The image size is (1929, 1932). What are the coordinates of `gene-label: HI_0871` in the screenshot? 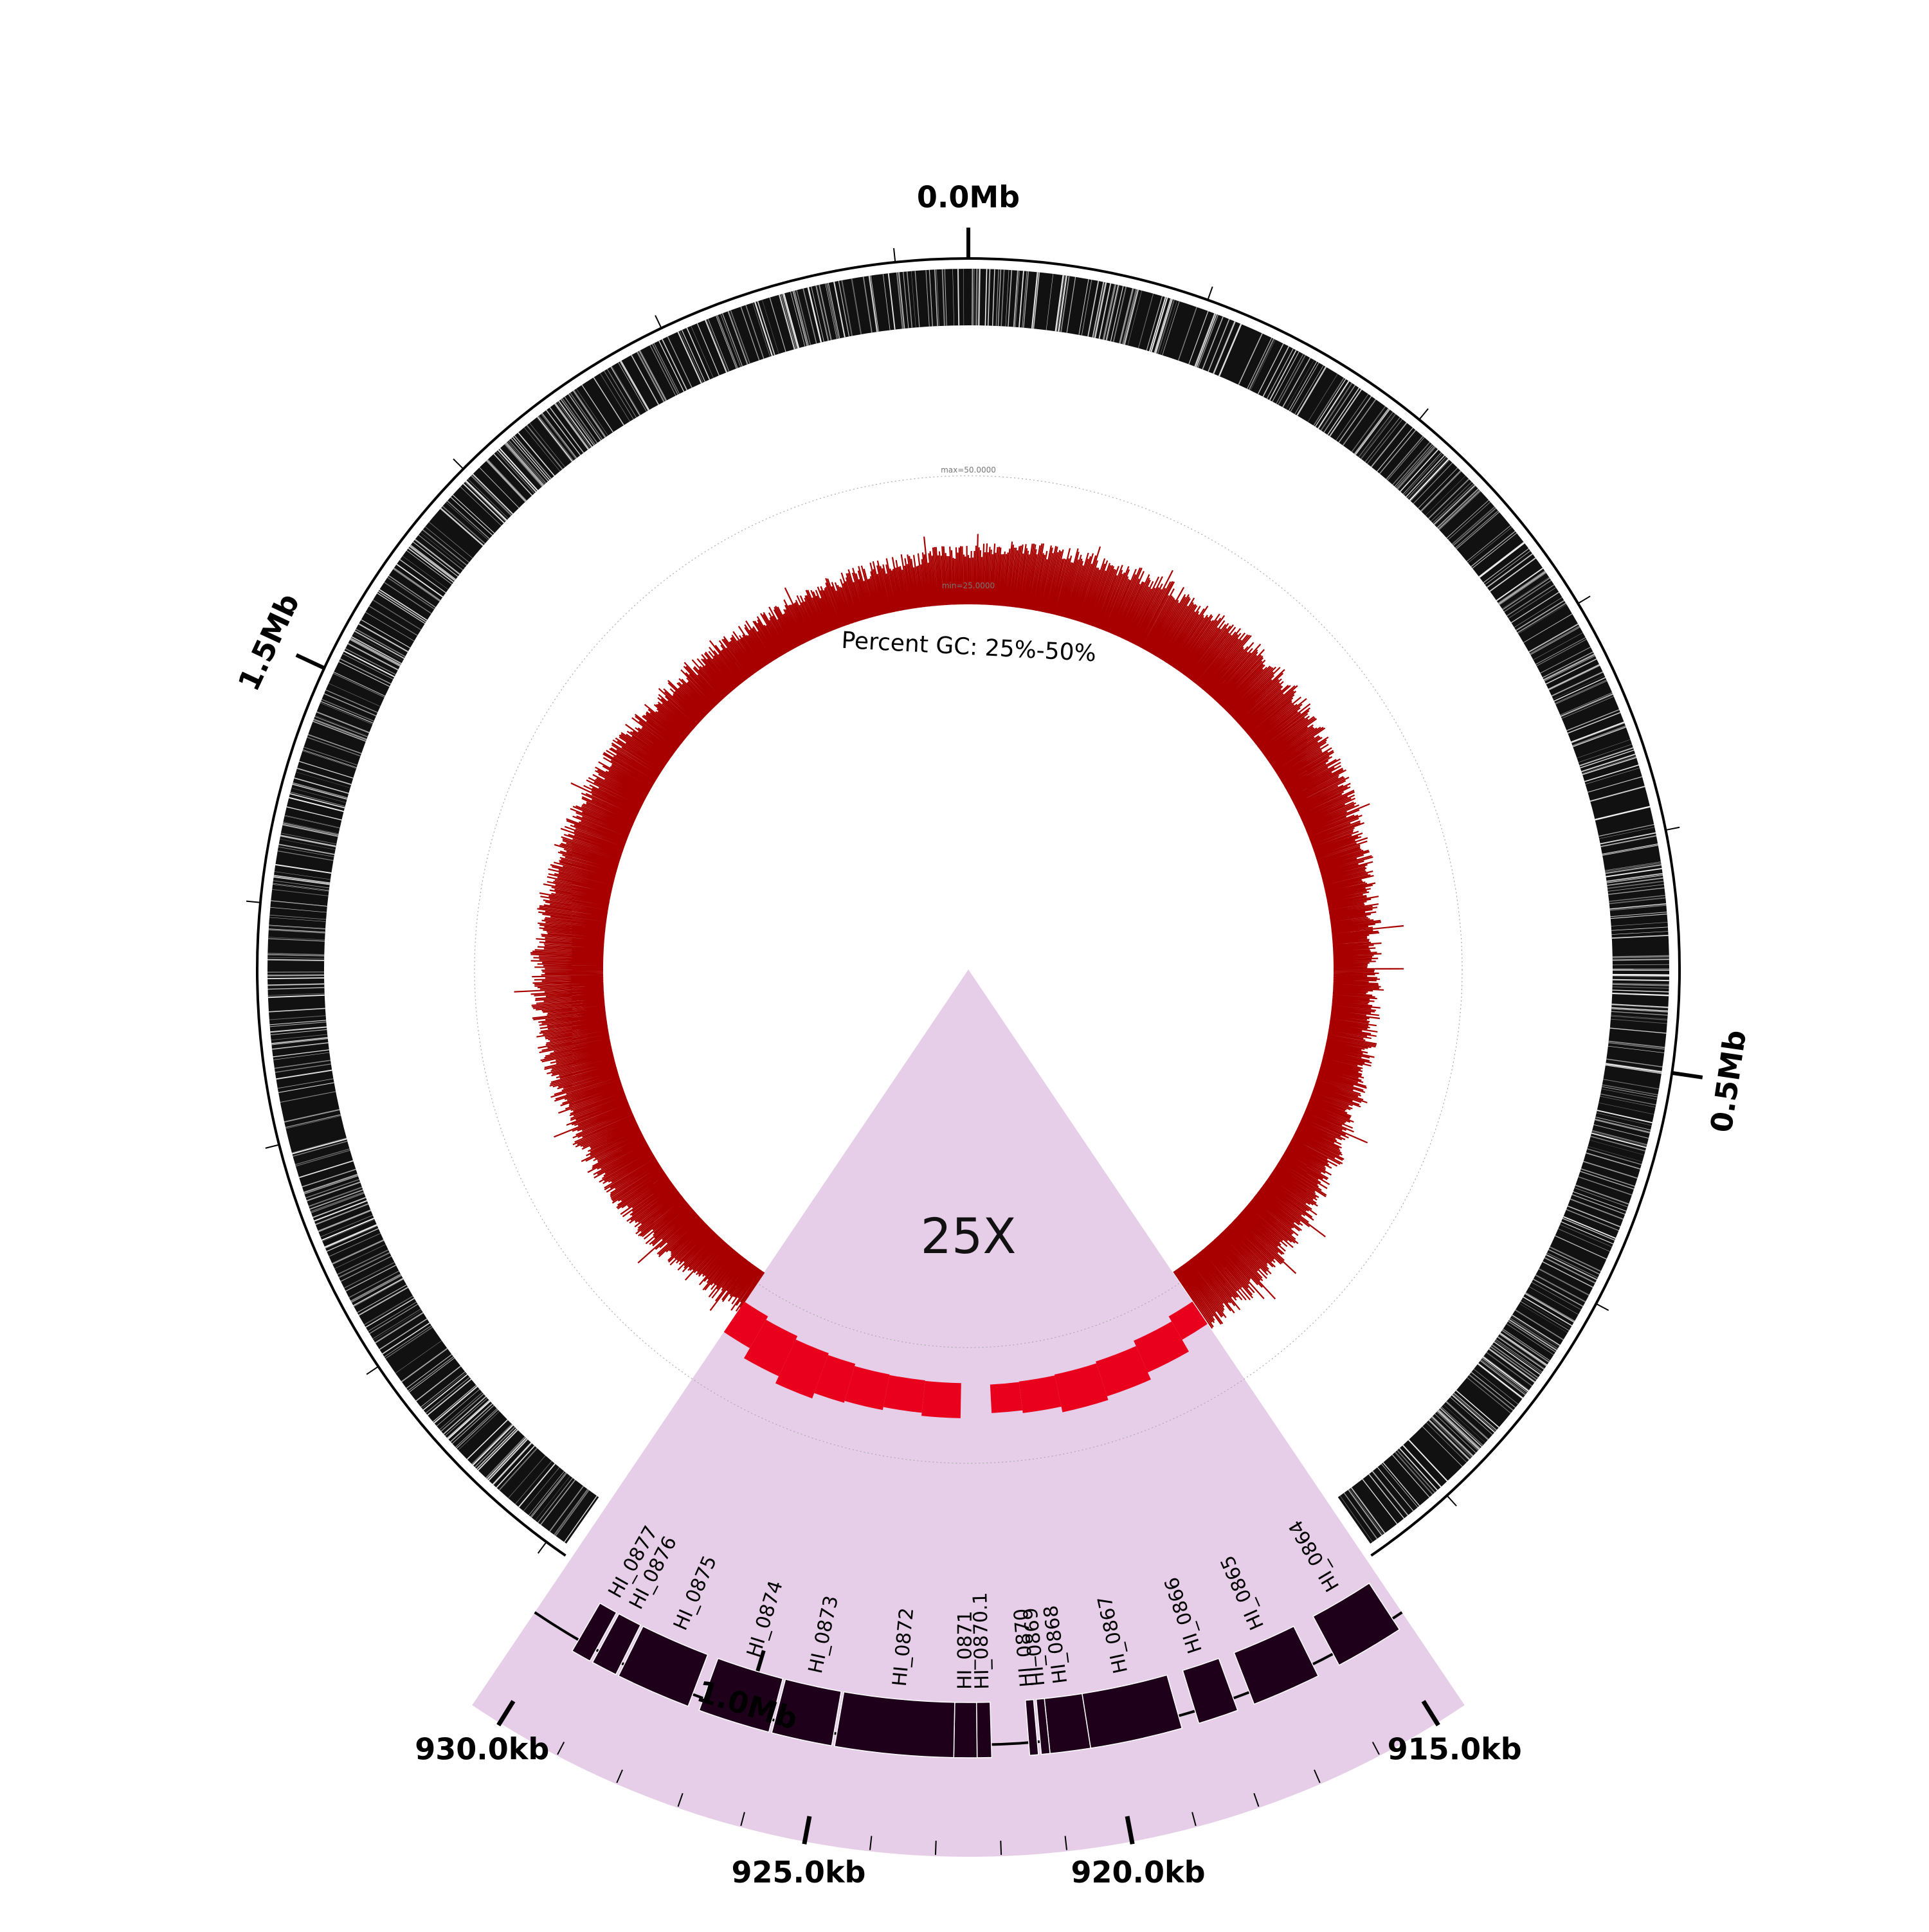 It's located at (965, 1650).